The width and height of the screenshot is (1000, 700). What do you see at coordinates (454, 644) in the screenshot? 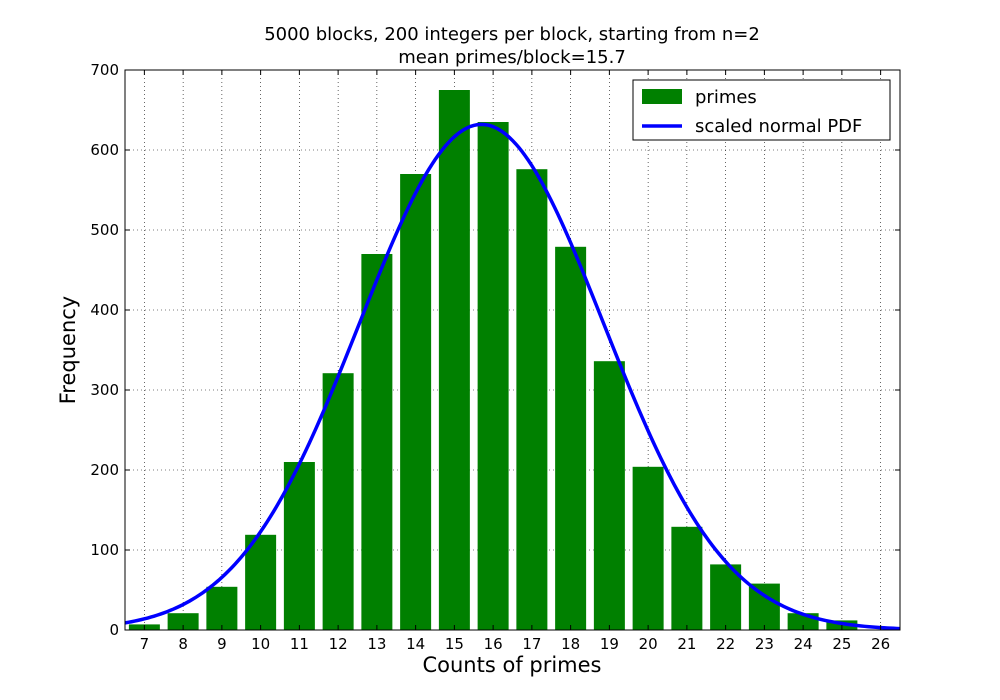
I see `x-tick-label: 15` at bounding box center [454, 644].